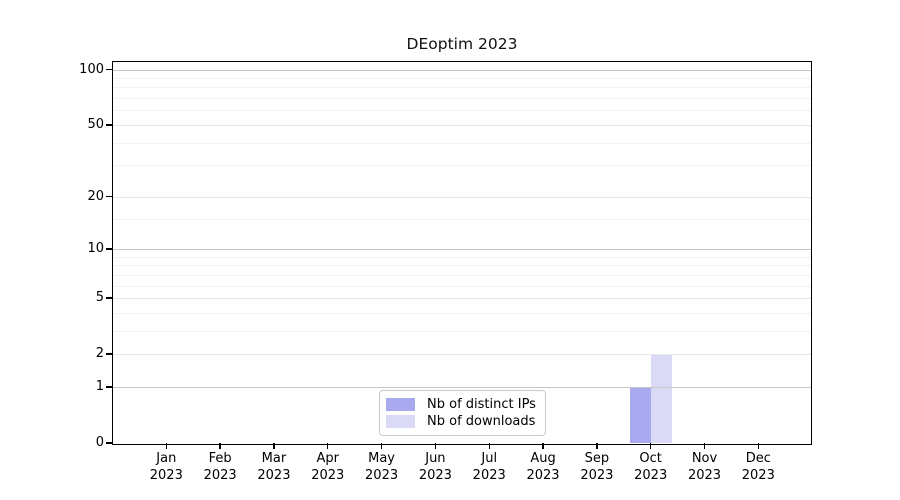 This screenshot has width=900, height=500. Describe the element at coordinates (462, 413) in the screenshot. I see `legend: Nb of distinct IPs Nb of downloads` at that location.